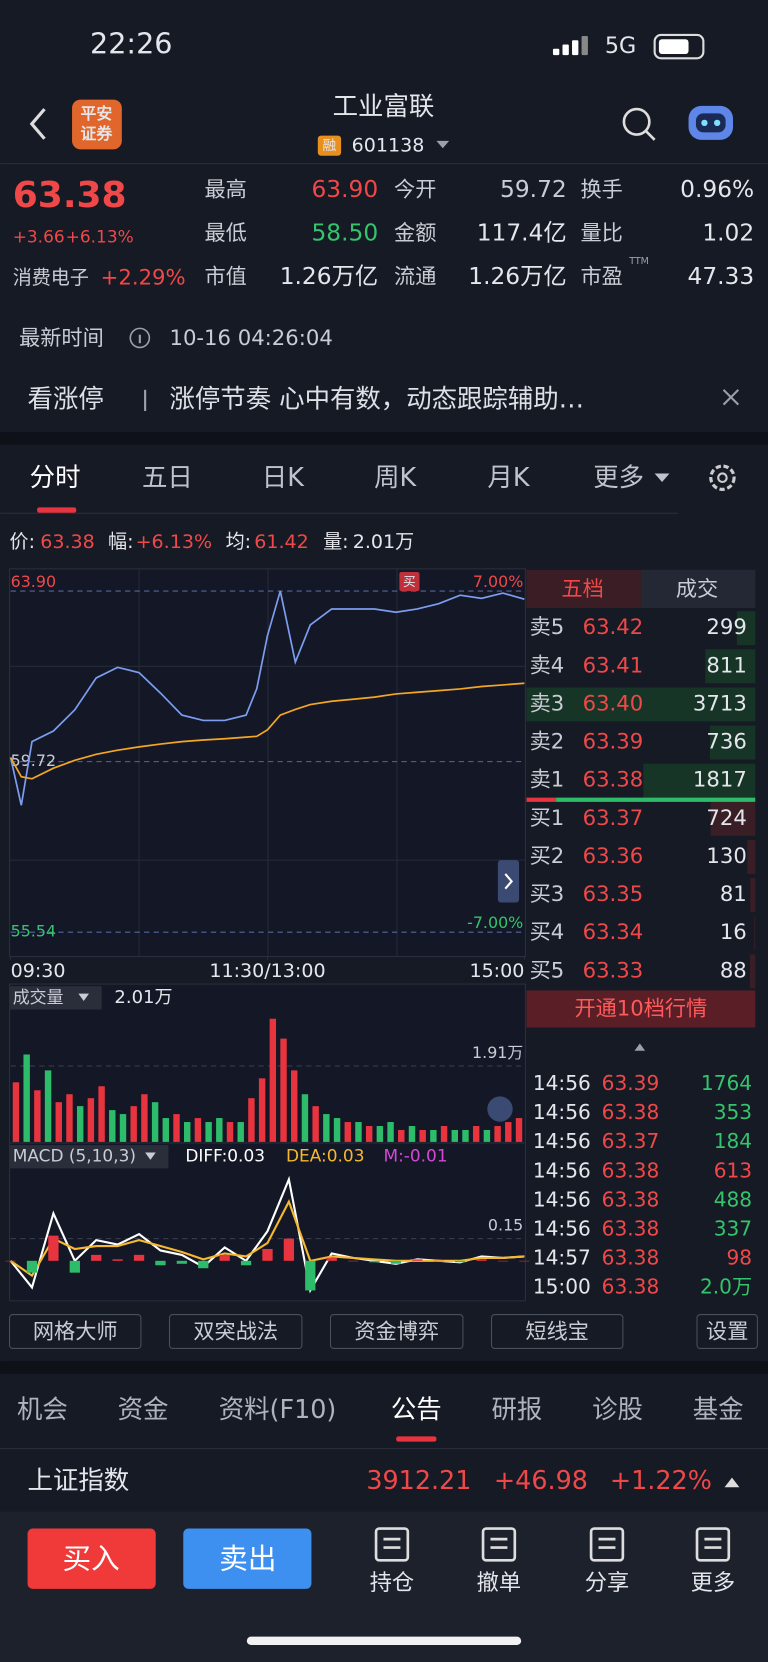 The height and width of the screenshot is (1662, 768). I want to click on action-icon-detail, so click(499, 1543).